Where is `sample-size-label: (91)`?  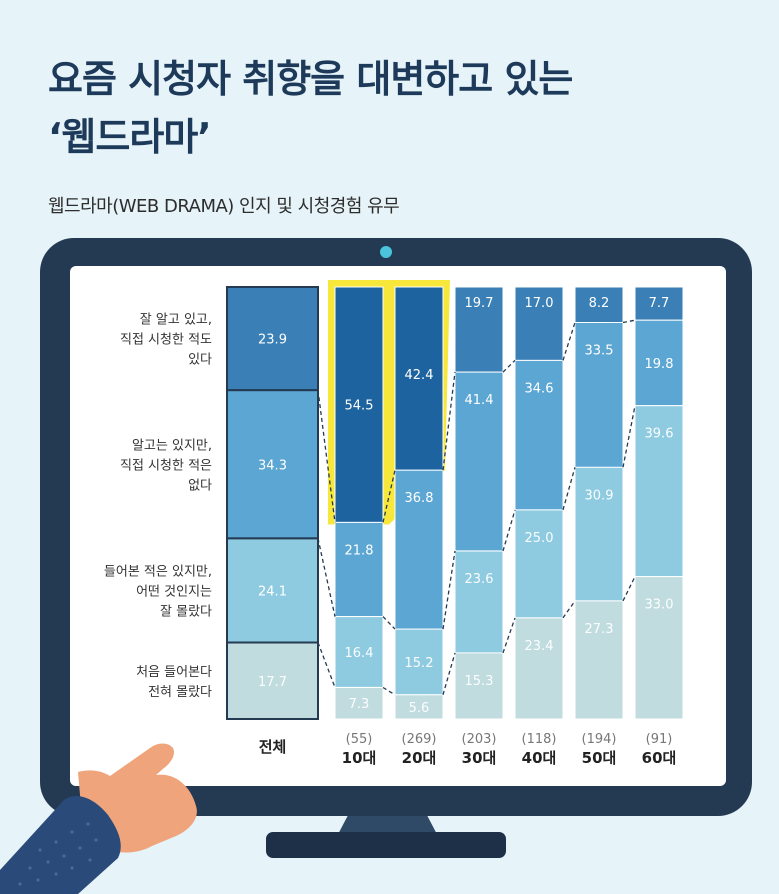
sample-size-label: (91) is located at coordinates (659, 739).